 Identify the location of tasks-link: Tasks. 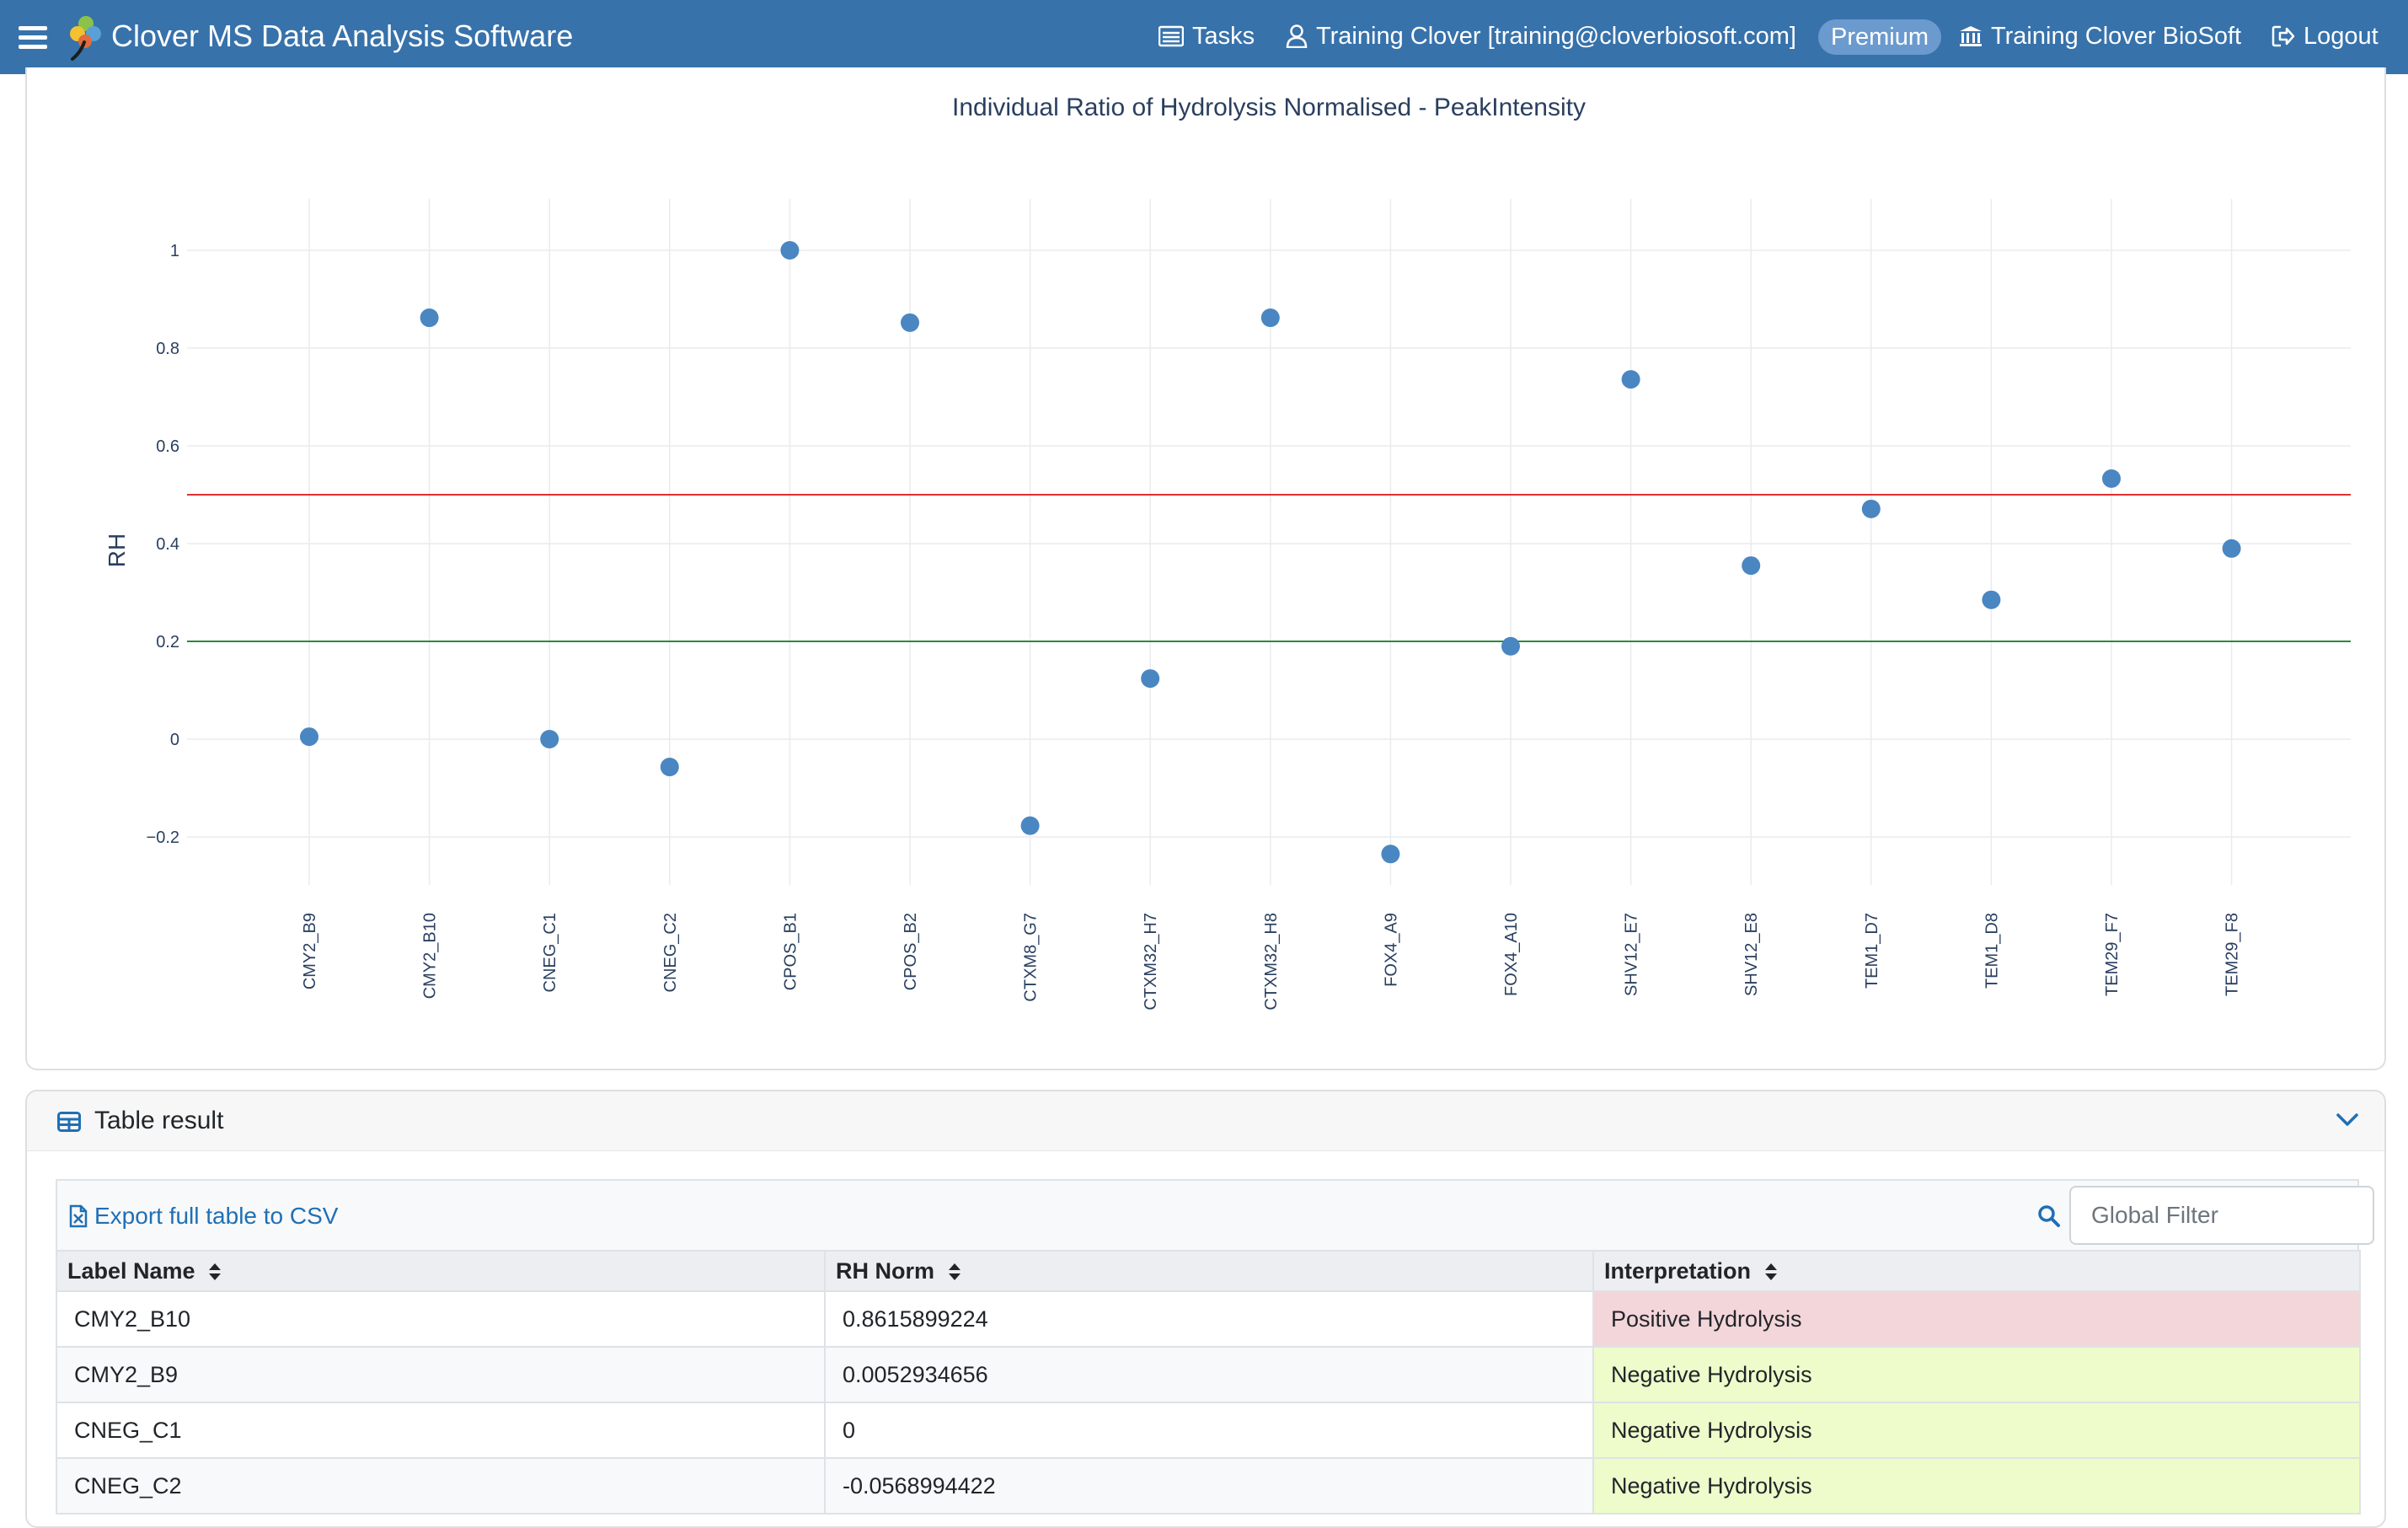
(1207, 36).